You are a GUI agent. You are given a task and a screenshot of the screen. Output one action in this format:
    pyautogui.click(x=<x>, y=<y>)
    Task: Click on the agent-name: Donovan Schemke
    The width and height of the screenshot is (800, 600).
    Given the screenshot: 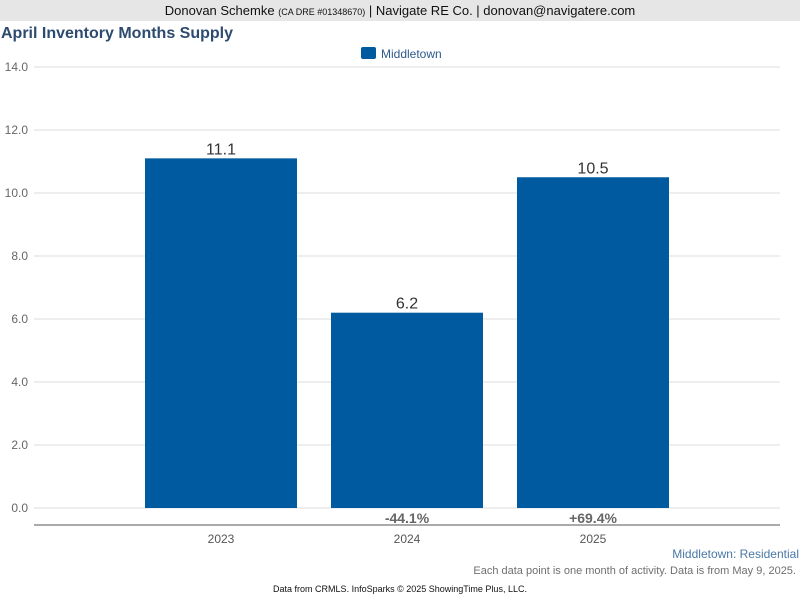 What is the action you would take?
    pyautogui.click(x=219, y=10)
    